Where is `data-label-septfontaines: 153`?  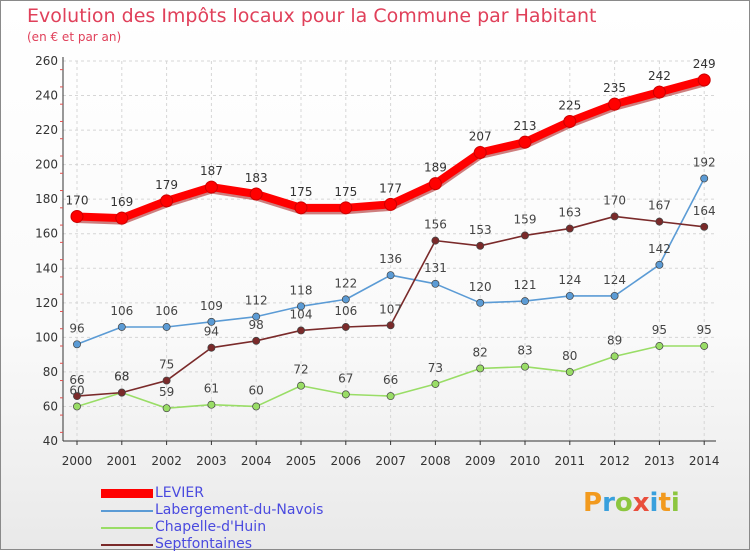
data-label-septfontaines: 153 is located at coordinates (480, 230).